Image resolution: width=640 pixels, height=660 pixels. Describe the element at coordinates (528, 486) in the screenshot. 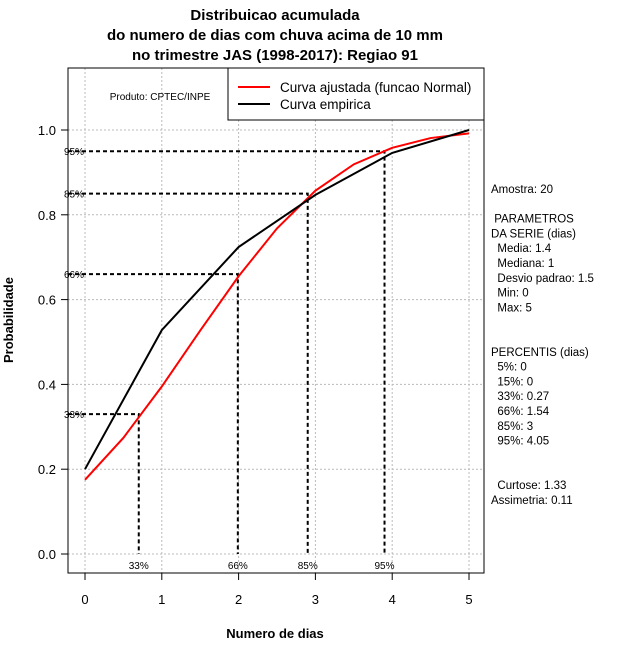

I see `stats-line: Curtose: 1.33` at that location.